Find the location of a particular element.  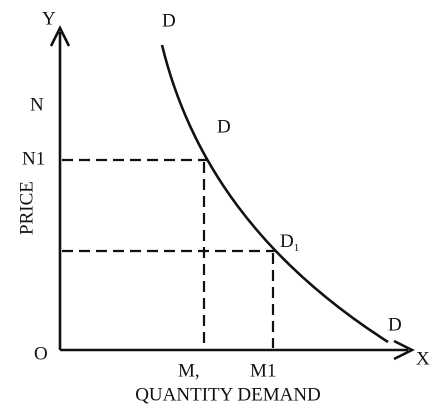

origin-label: O is located at coordinates (41, 353).